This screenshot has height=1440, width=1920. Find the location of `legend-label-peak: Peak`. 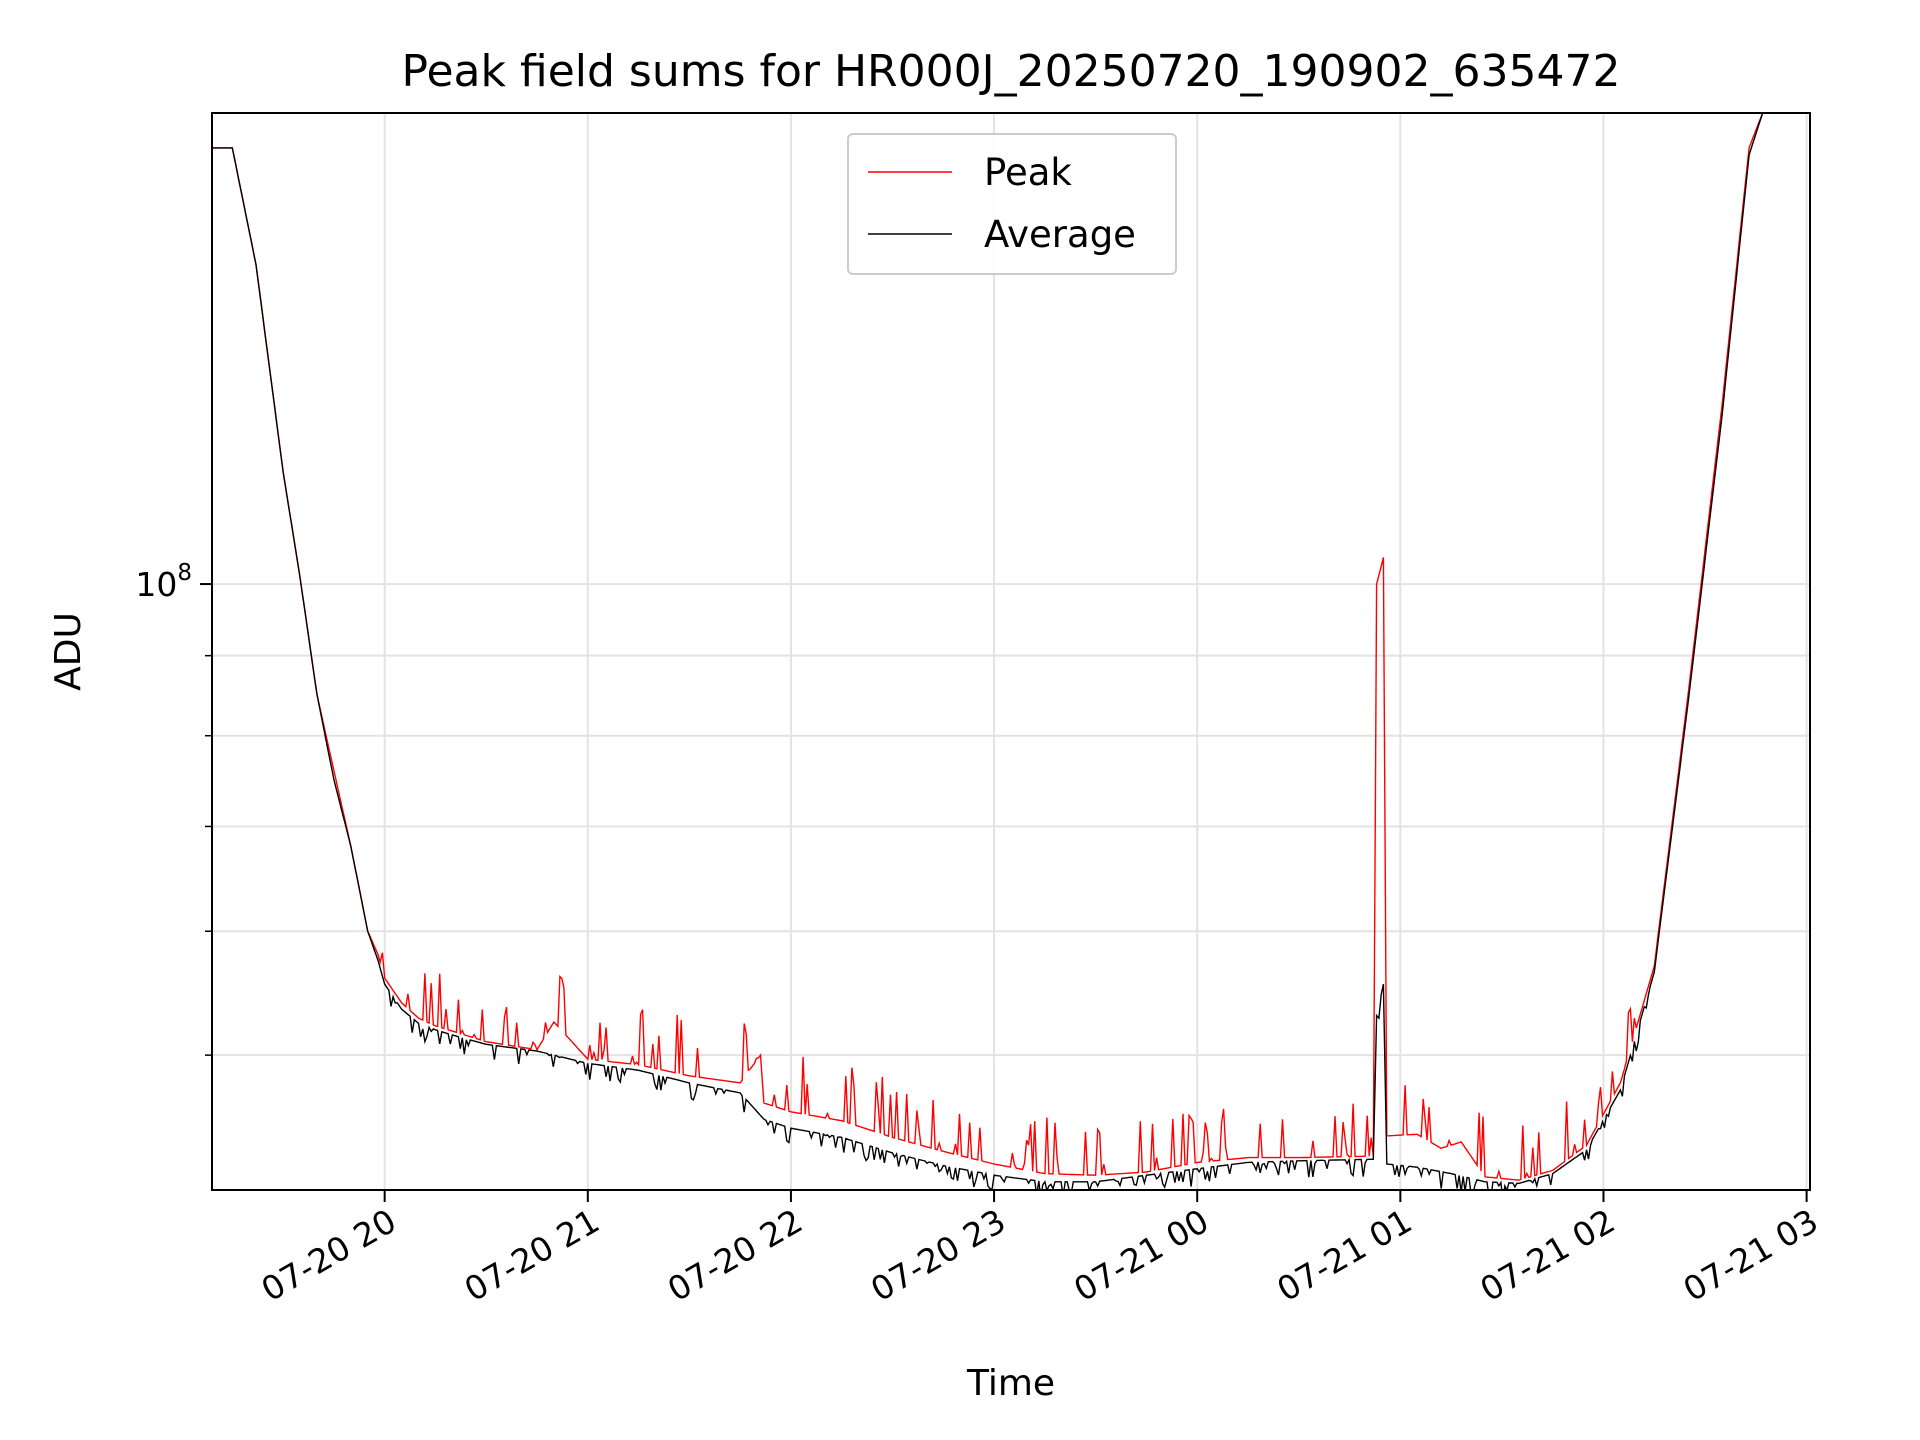

legend-label-peak: Peak is located at coordinates (1028, 172).